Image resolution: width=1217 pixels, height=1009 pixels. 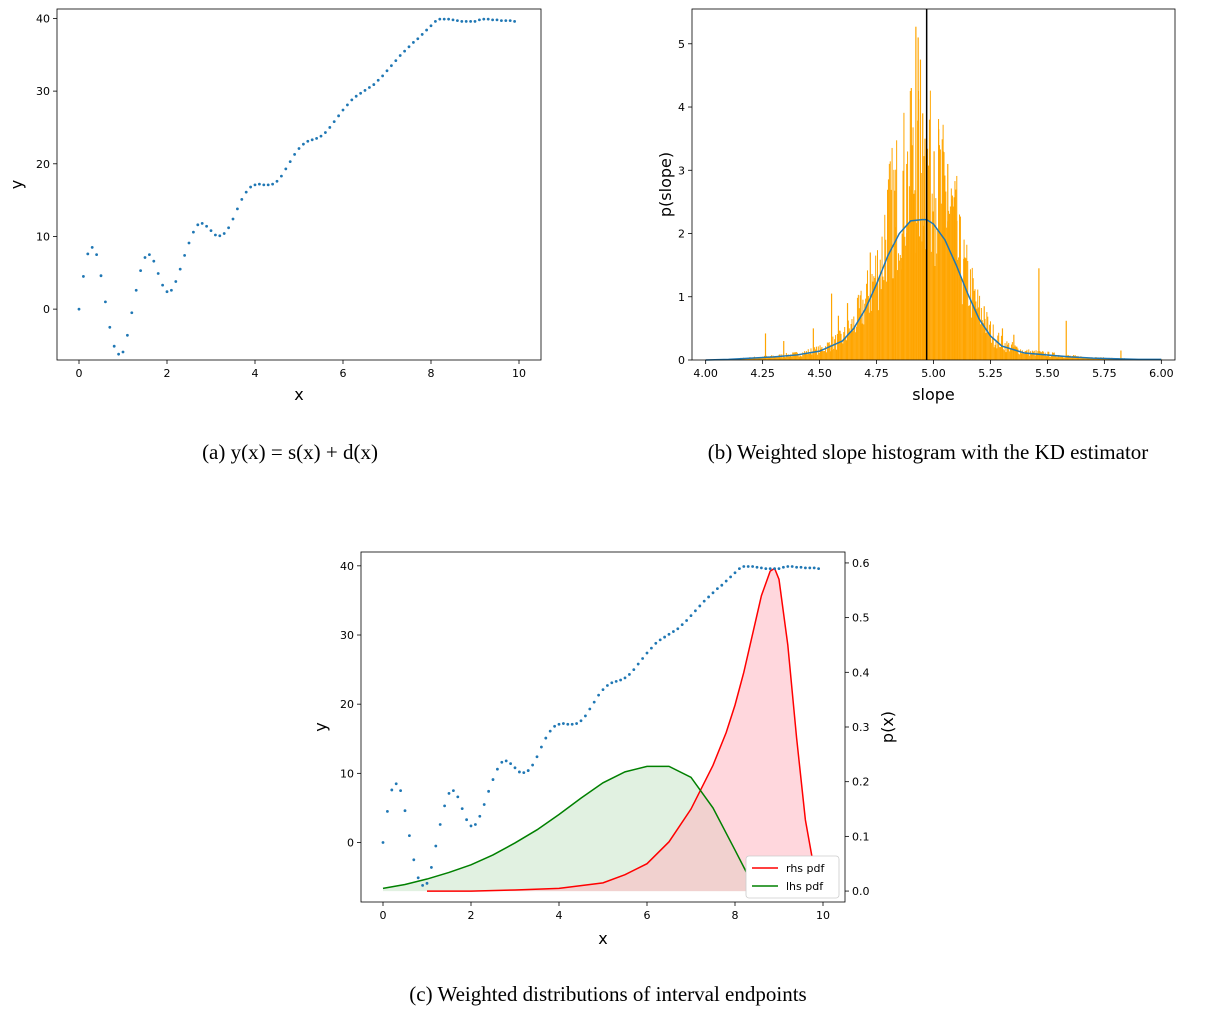 I want to click on y-tick-label: 1, so click(x=681, y=297).